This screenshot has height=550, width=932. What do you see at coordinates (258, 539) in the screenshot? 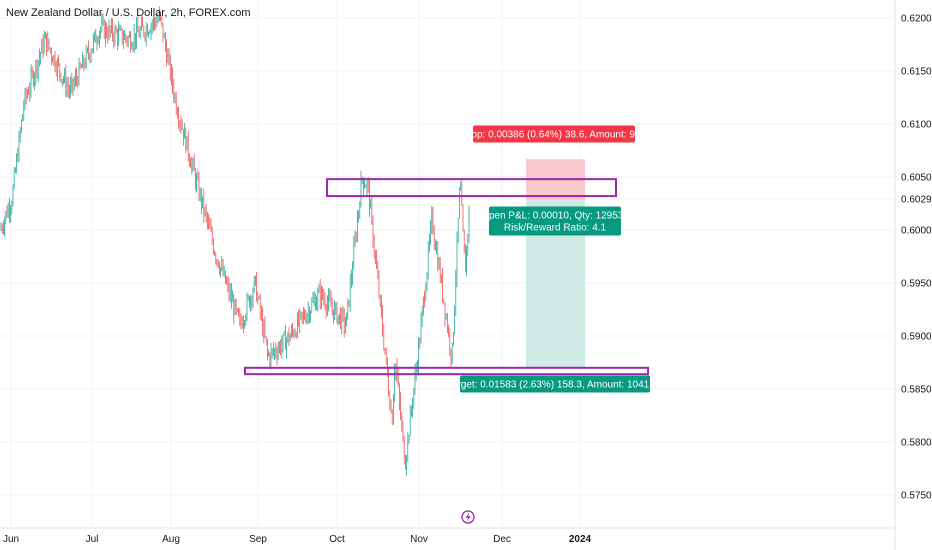
I see `time-tick-label: Sep` at bounding box center [258, 539].